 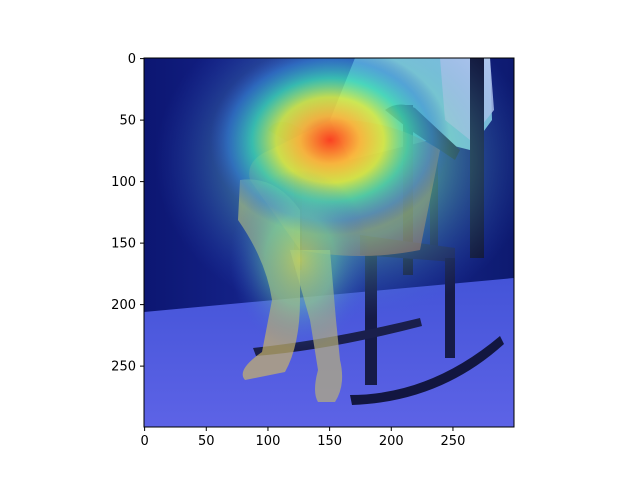 What do you see at coordinates (391, 441) in the screenshot?
I see `x-tick-label: 200` at bounding box center [391, 441].